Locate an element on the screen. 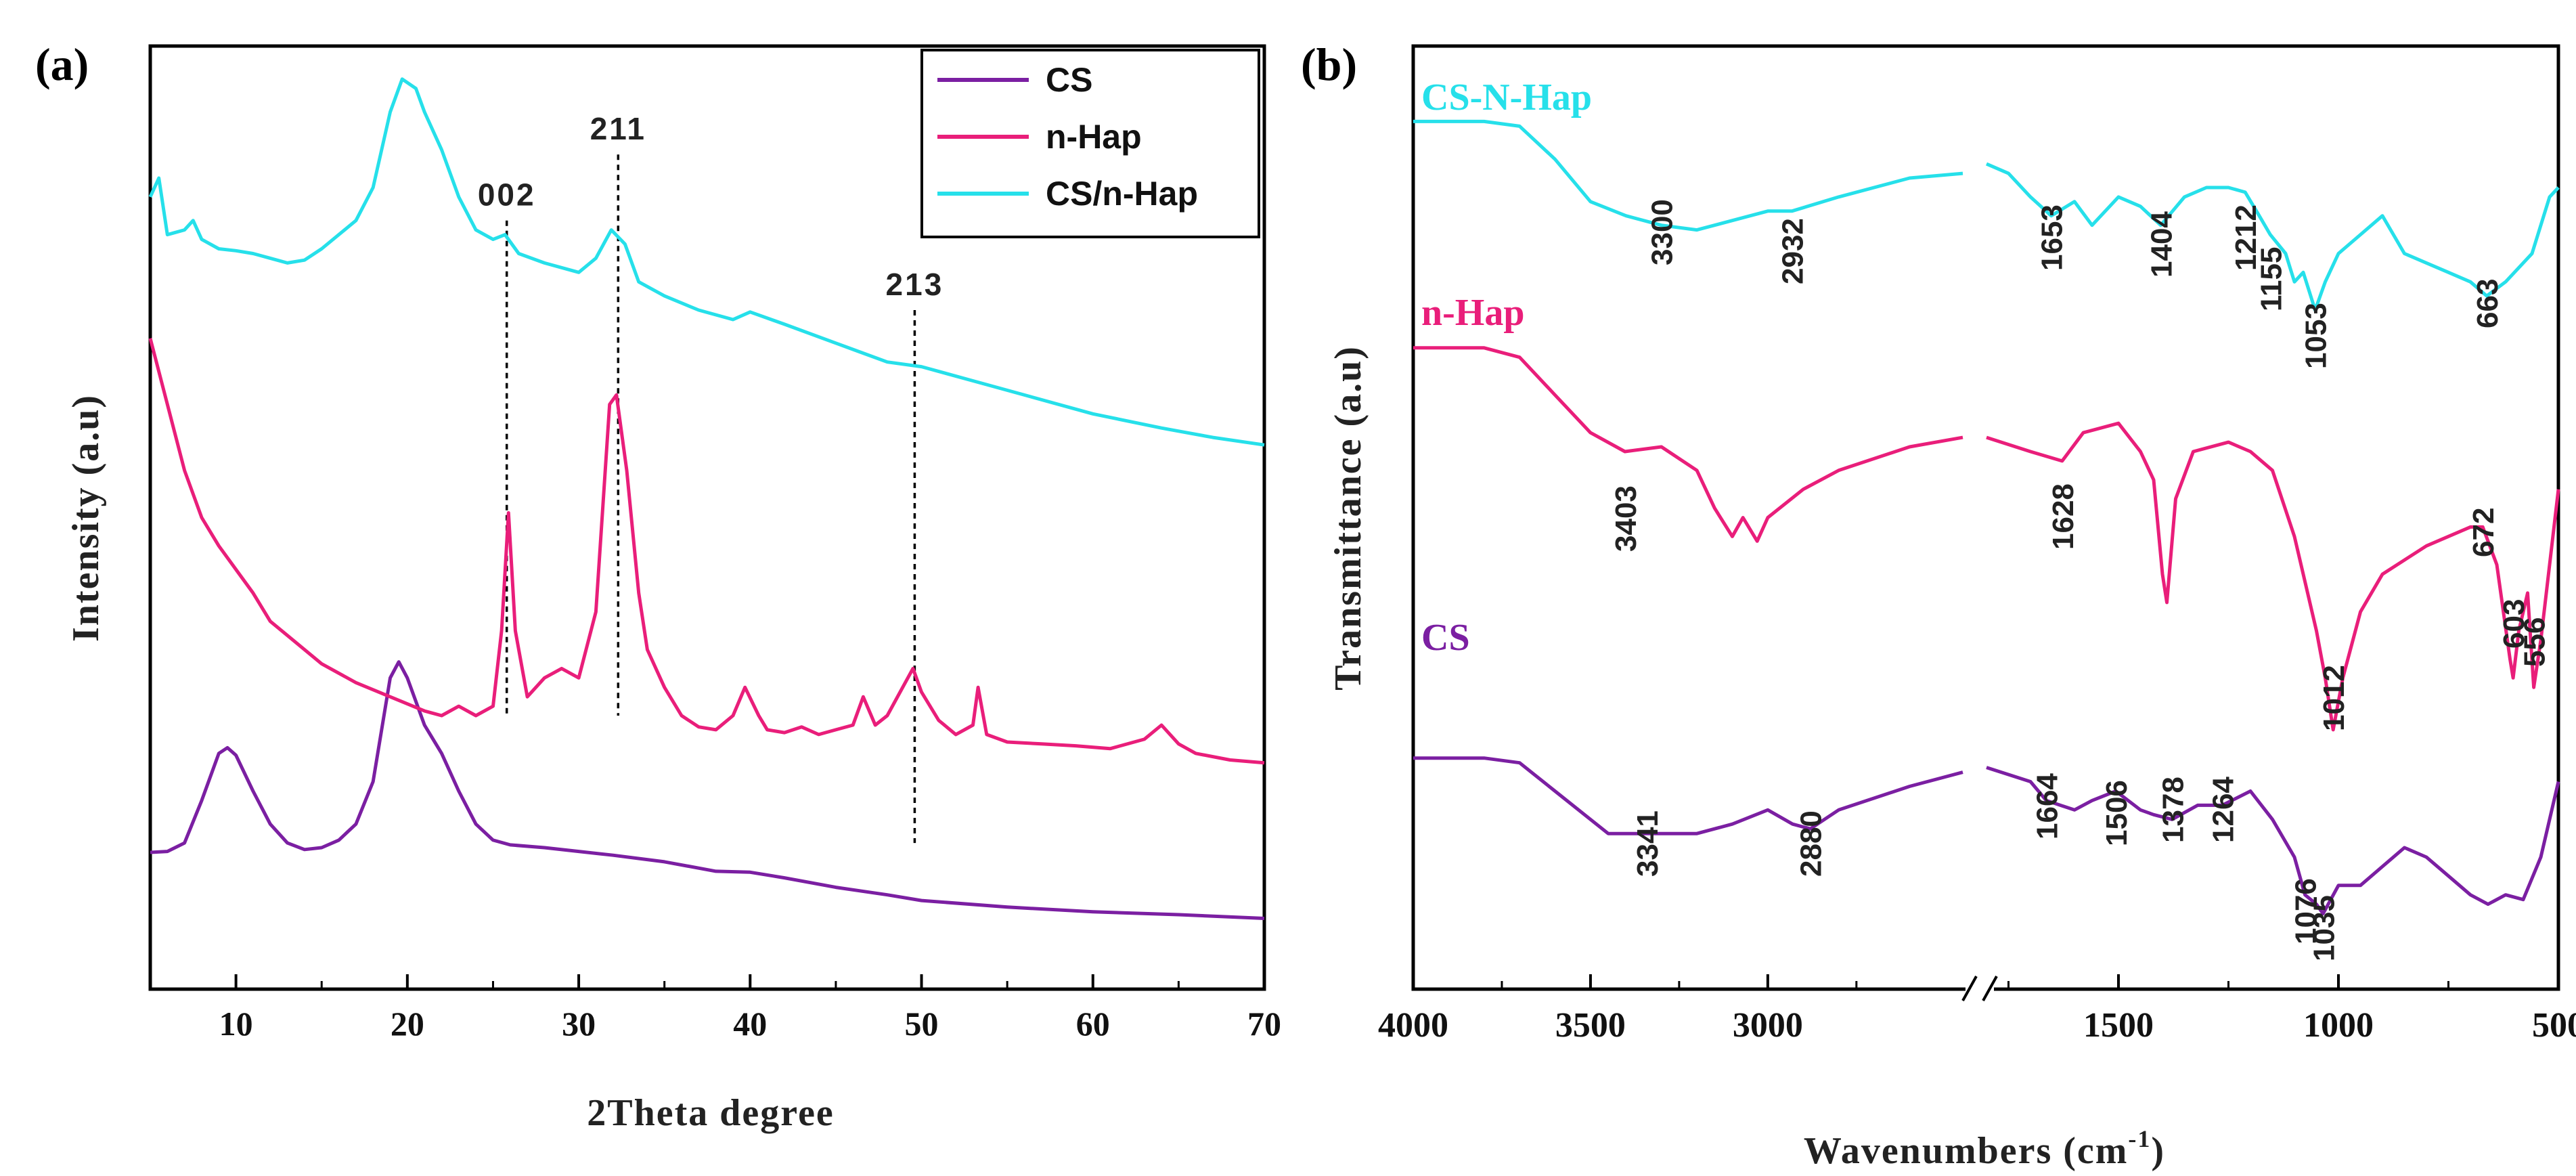  series-line-cs-n-hap is located at coordinates (706, 262).